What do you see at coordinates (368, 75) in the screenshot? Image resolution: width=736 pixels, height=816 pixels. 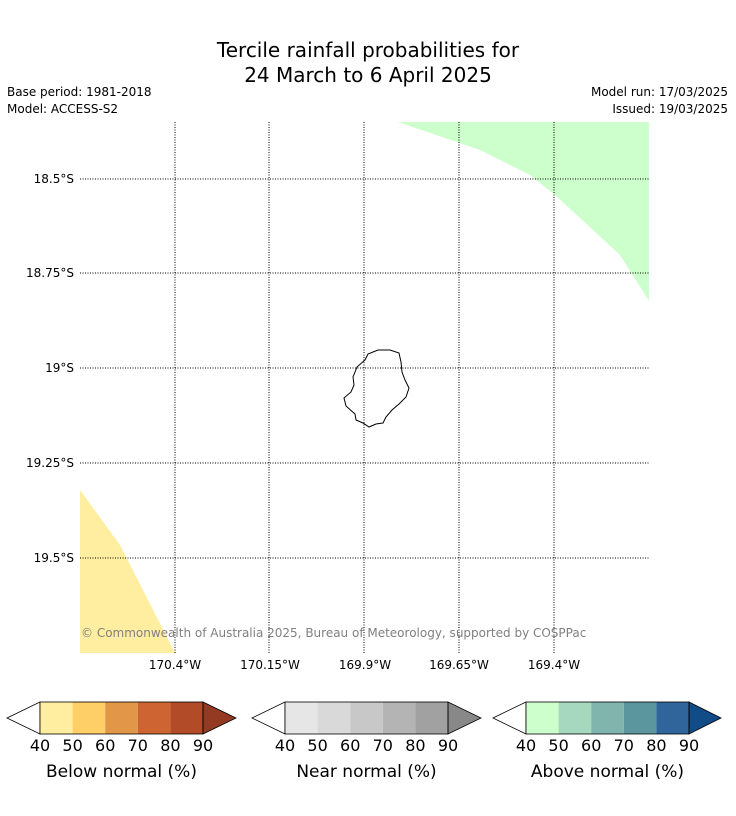 I see `title-line-2: 24 March to 6 April 2025` at bounding box center [368, 75].